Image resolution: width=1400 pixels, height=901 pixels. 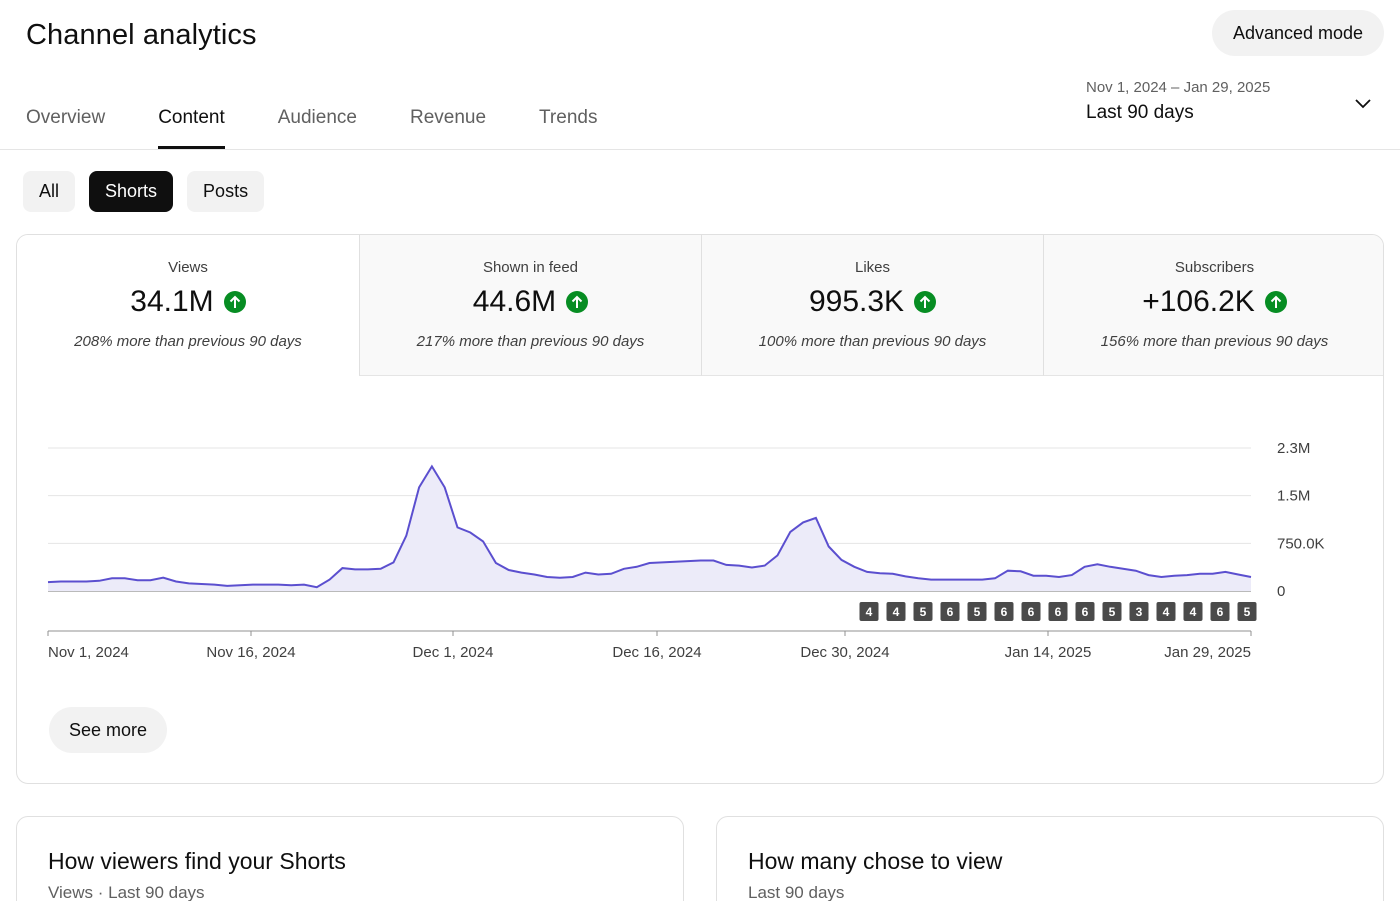 I want to click on card-title: How viewers find your Shorts, so click(x=197, y=861).